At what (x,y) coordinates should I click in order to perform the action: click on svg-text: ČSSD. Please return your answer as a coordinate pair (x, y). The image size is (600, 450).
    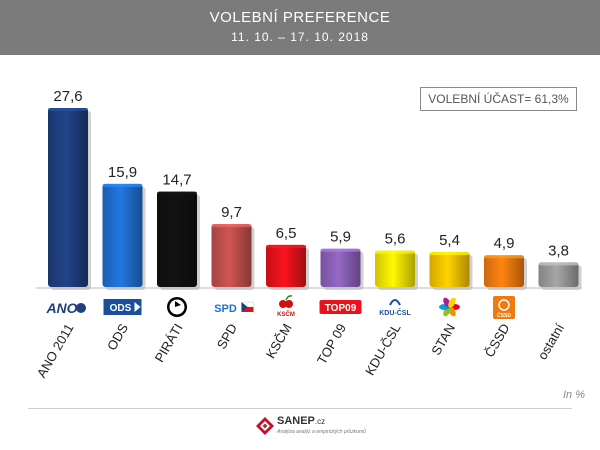
    Looking at the image, I should click on (504, 315).